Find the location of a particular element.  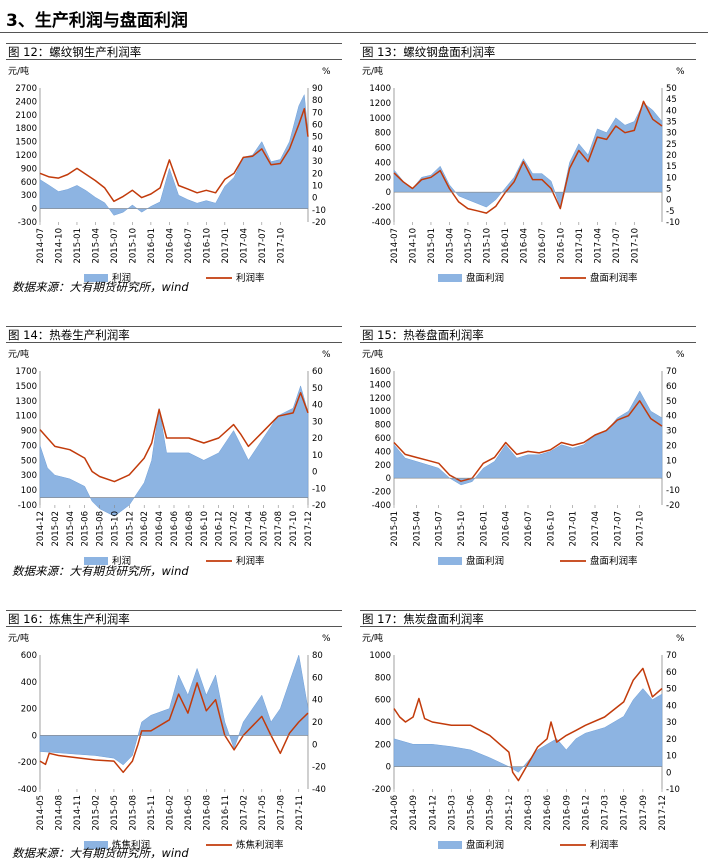

x-tick-label: 2016-09 is located at coordinates (567, 813).